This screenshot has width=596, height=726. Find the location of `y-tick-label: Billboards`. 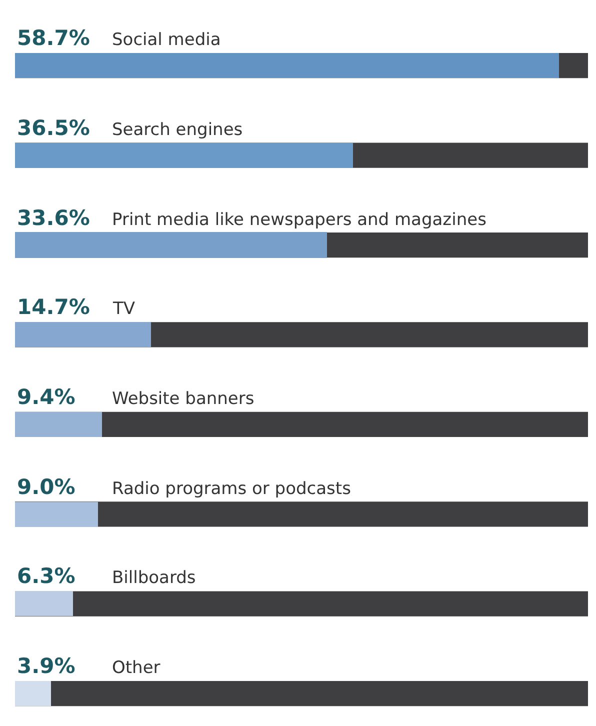

y-tick-label: Billboards is located at coordinates (154, 578).